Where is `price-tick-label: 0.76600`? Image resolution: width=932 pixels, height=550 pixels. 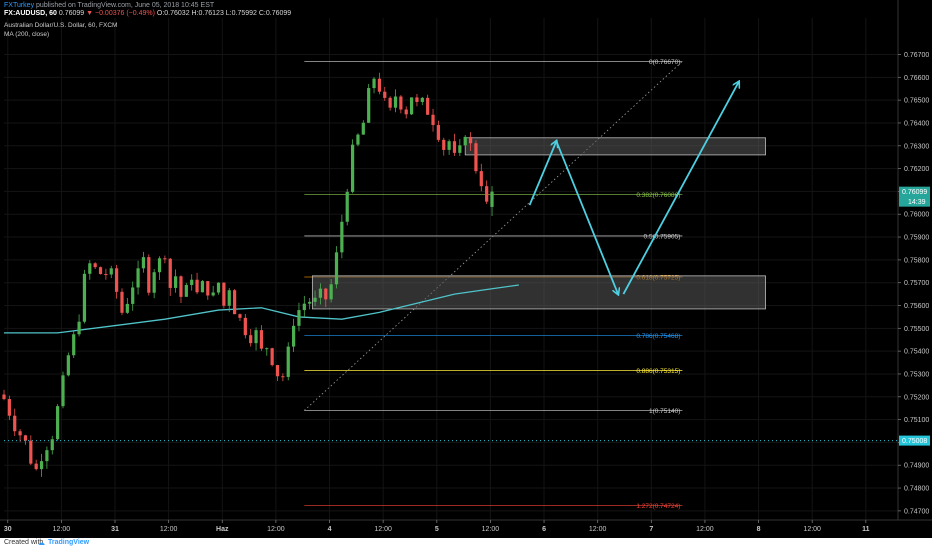 price-tick-label: 0.76600 is located at coordinates (916, 78).